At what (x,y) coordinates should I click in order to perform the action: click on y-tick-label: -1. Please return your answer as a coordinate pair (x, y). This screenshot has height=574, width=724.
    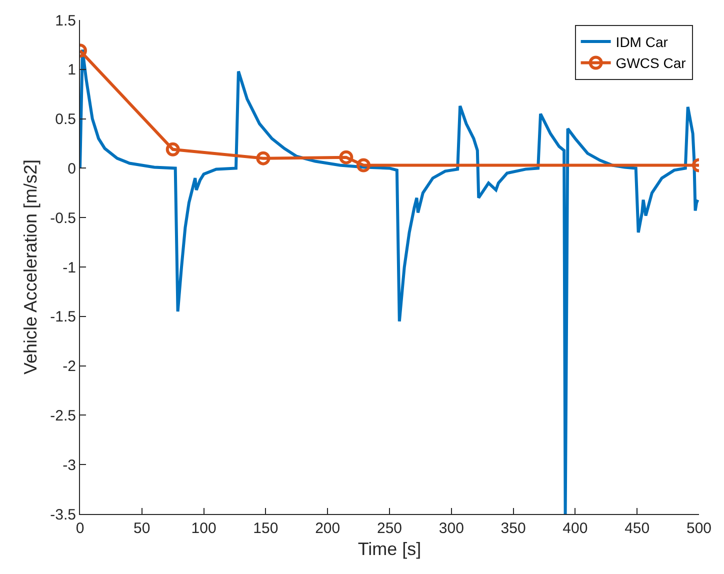
    Looking at the image, I should click on (69, 267).